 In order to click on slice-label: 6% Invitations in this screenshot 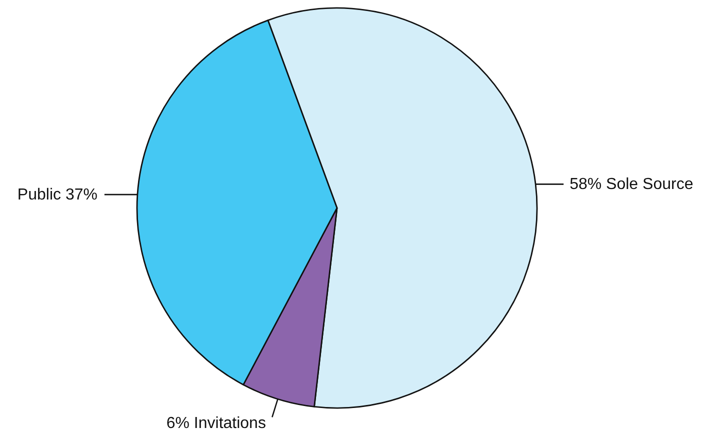, I will do `click(216, 423)`.